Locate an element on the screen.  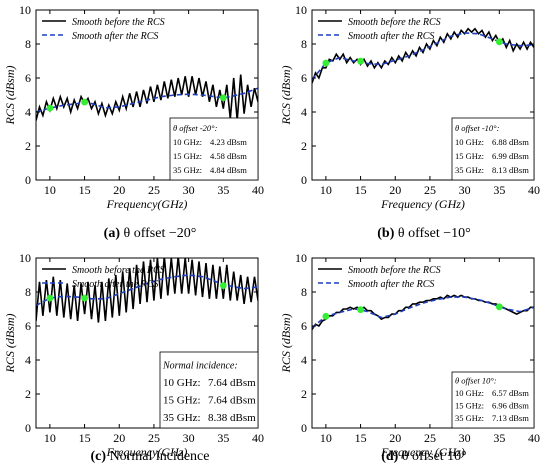
annotation-title: Normal incidence: is located at coordinates (200, 366).